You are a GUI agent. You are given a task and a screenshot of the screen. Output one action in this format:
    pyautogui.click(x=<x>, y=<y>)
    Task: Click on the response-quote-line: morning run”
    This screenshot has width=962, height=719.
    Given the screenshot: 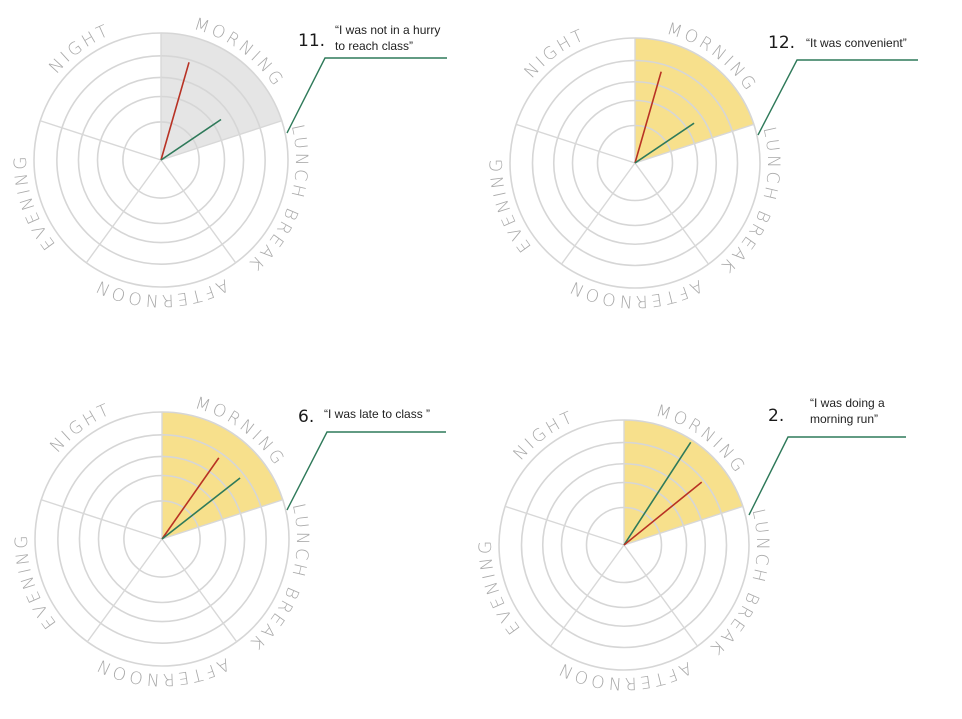 What is the action you would take?
    pyautogui.click(x=844, y=419)
    